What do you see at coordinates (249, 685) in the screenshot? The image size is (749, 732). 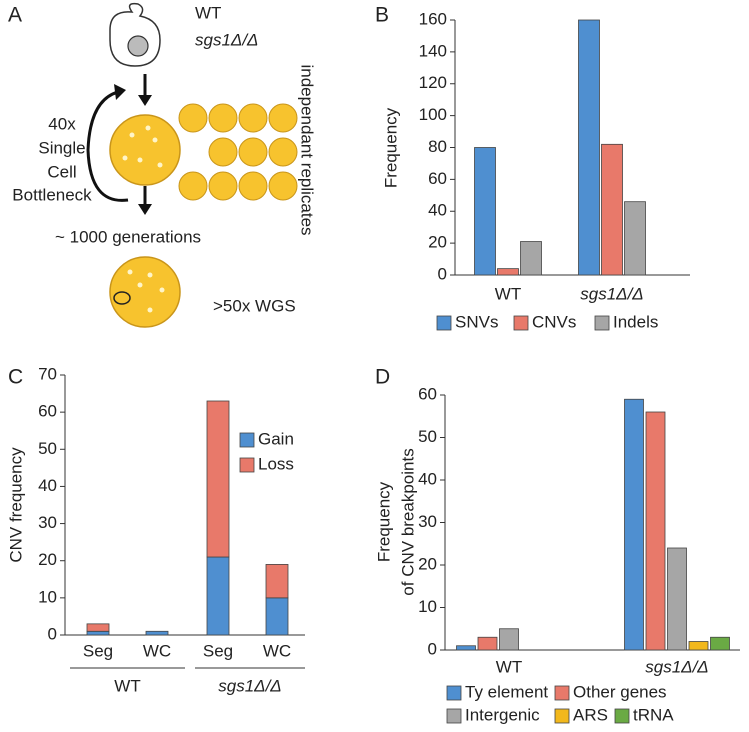 I see `group-label: sgs1Δ/Δ` at bounding box center [249, 685].